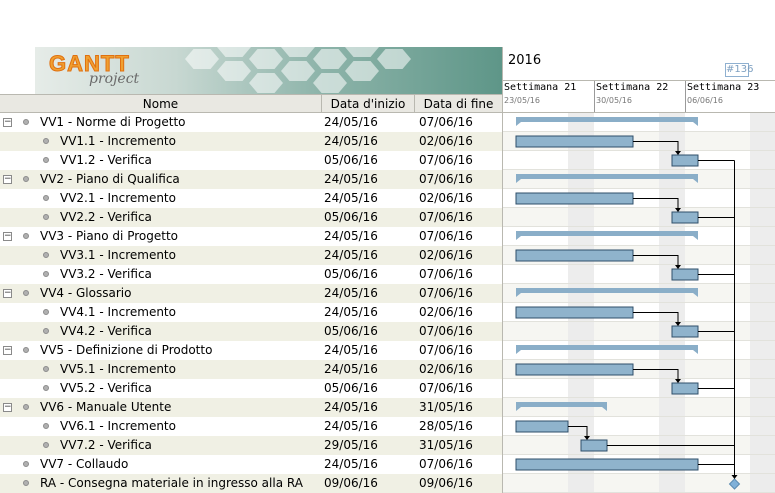  I want to click on column-header: Nome Data d'inizio Data di fine, so click(251, 103).